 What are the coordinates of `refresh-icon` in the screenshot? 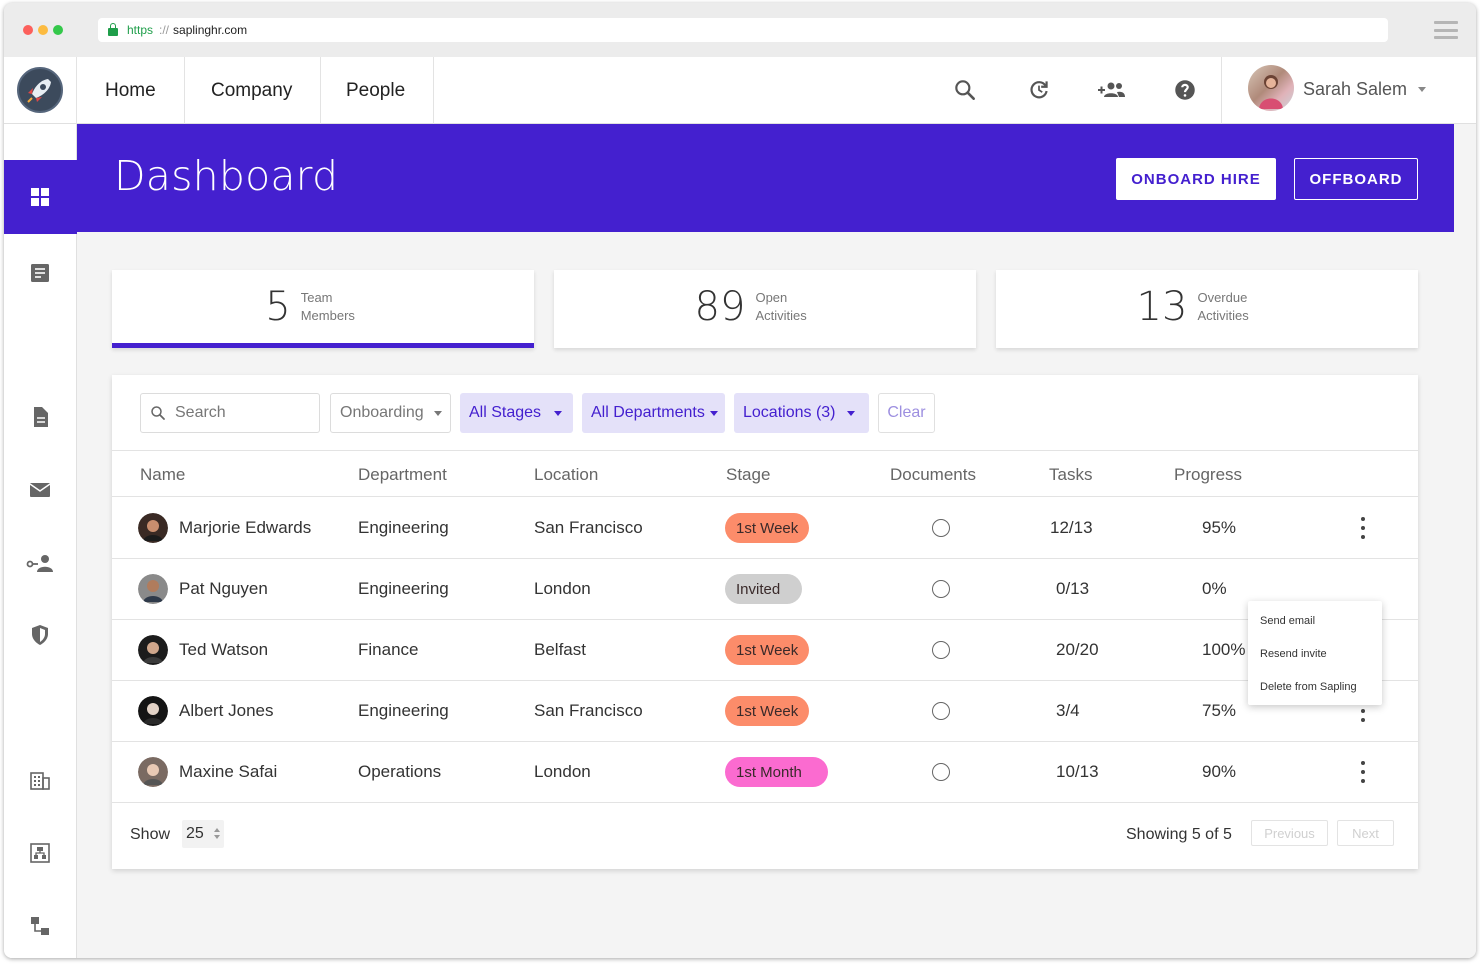 It's located at (1039, 90).